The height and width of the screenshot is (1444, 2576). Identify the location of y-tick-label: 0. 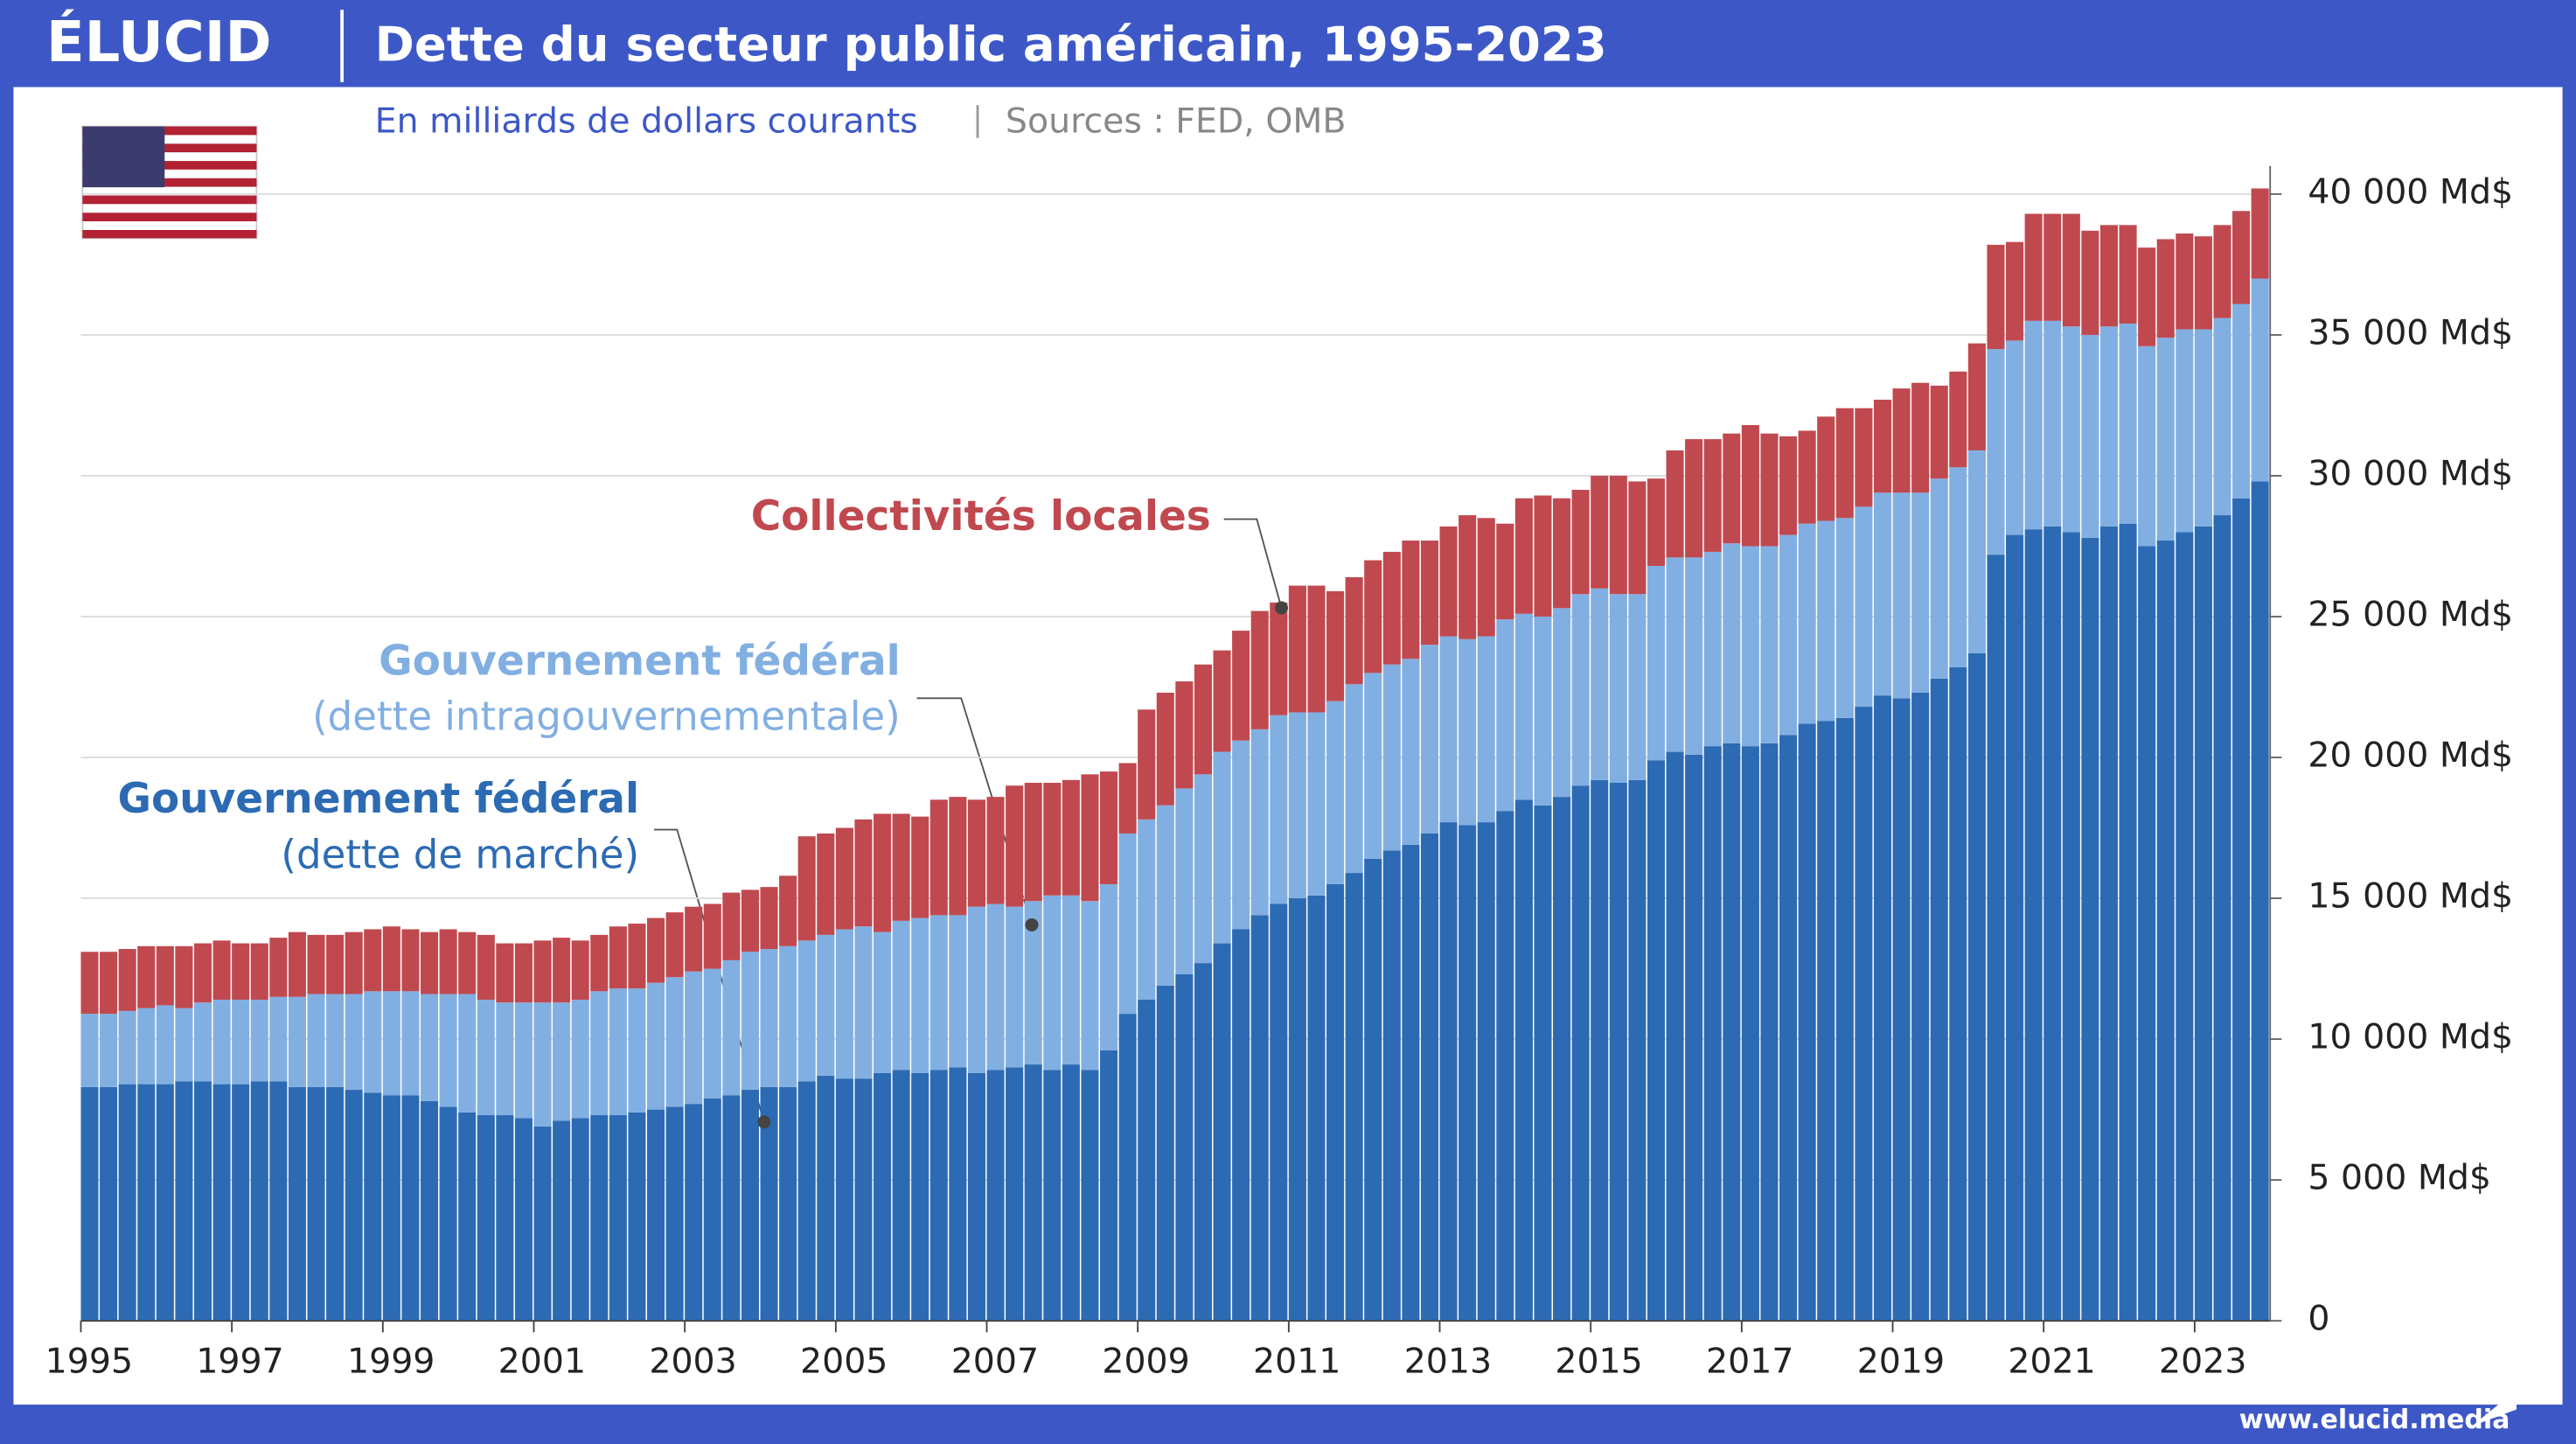
(2318, 1319).